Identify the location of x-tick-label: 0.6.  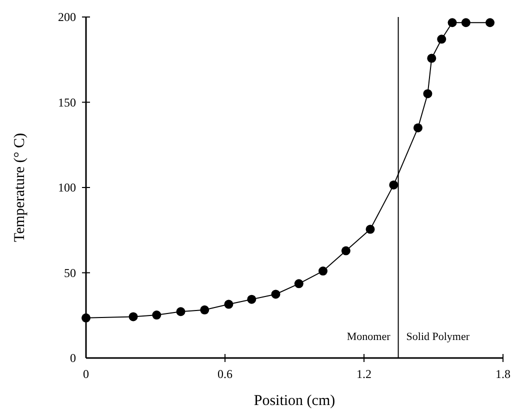
(225, 374).